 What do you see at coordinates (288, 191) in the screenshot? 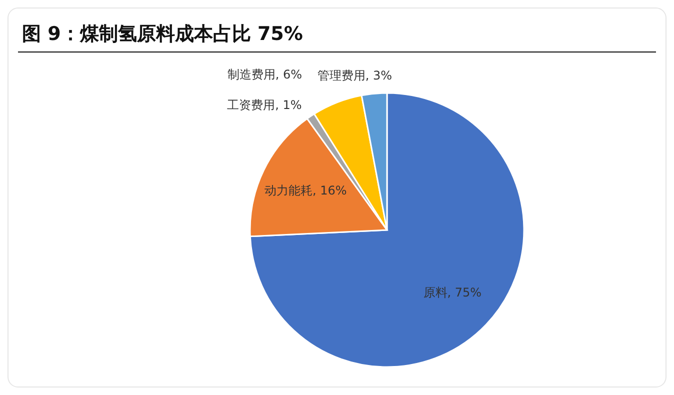
I see `slice-label: 动力能耗` at bounding box center [288, 191].